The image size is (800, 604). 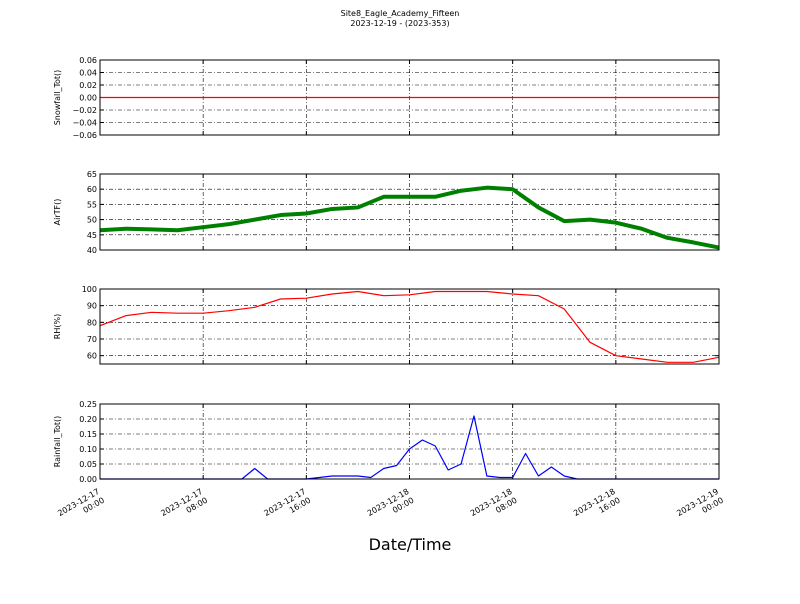 What do you see at coordinates (88, 85) in the screenshot?
I see `y-tick-label: 0.02` at bounding box center [88, 85].